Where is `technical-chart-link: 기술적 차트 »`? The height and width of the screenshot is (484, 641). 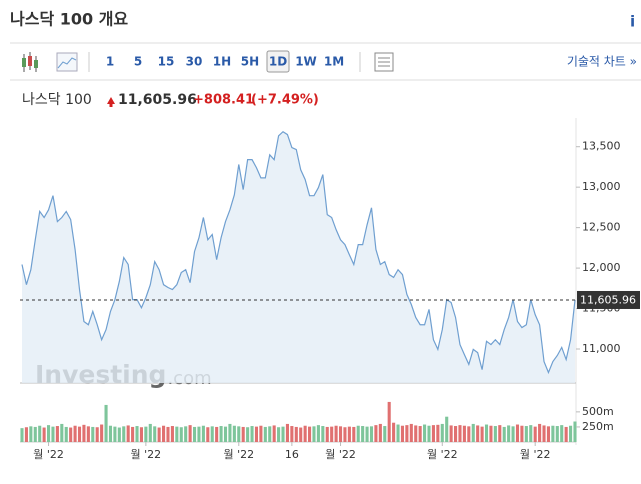 technical-chart-link: 기술적 차트 » is located at coordinates (602, 62).